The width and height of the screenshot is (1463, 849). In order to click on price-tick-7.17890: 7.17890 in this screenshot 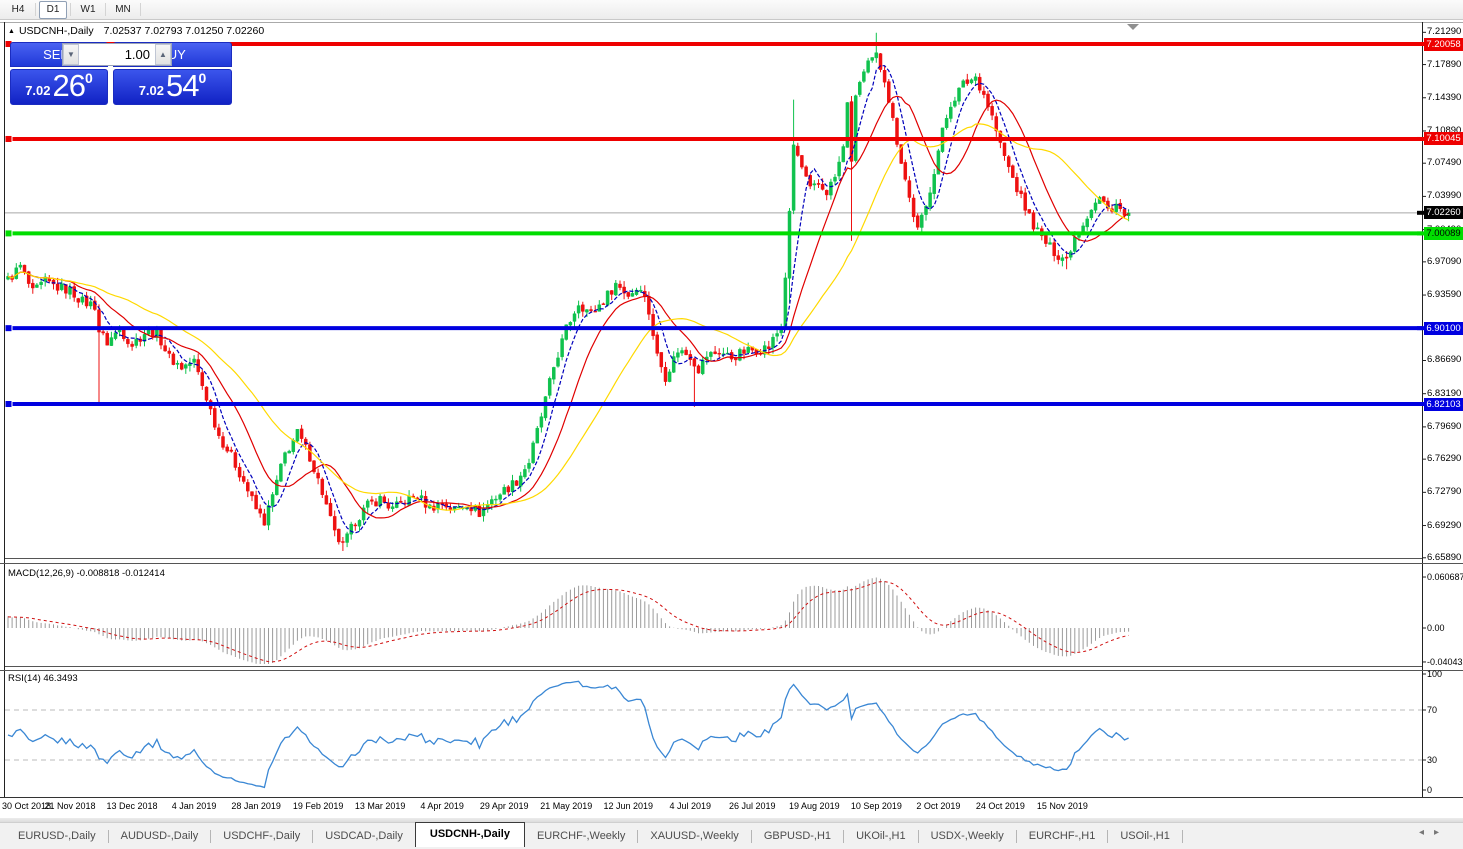, I will do `click(1444, 64)`.